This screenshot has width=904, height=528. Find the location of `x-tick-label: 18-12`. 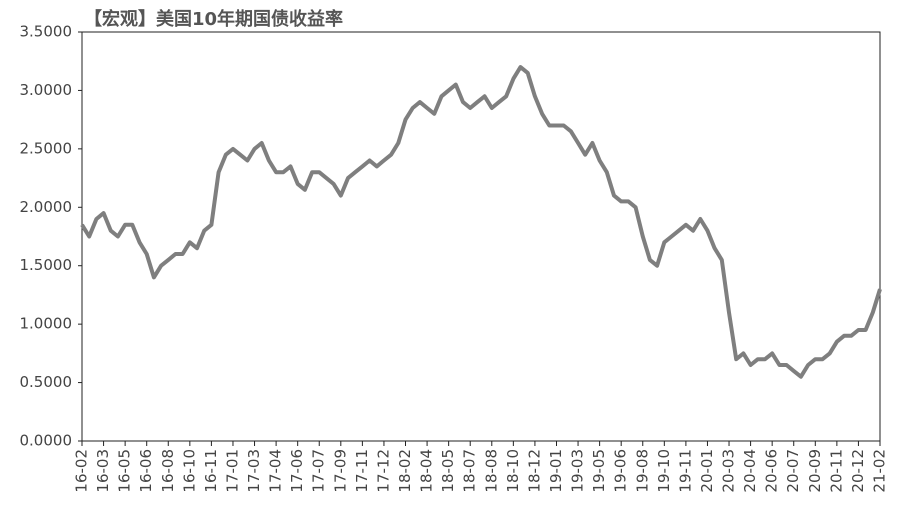

x-tick-label: 18-12 is located at coordinates (534, 471).